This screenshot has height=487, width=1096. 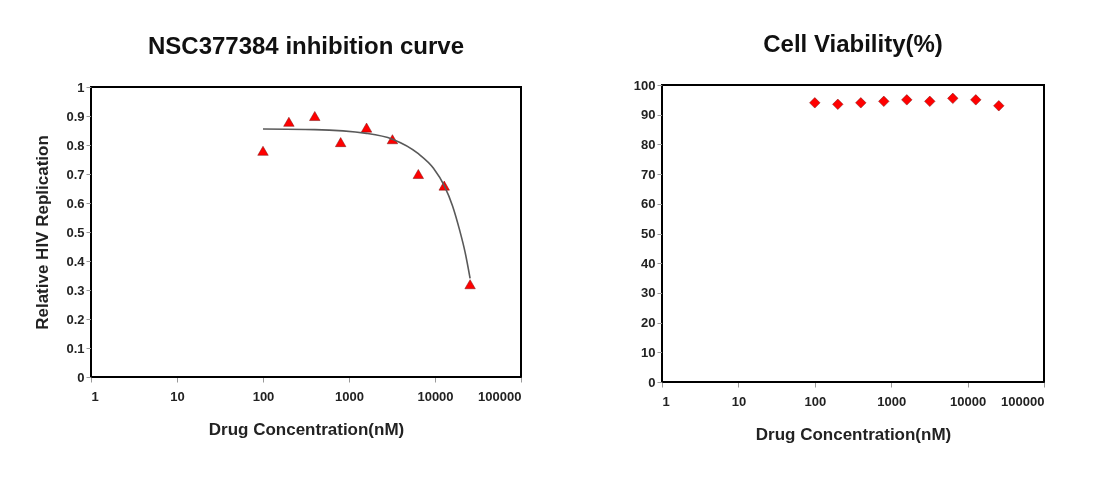 What do you see at coordinates (75, 145) in the screenshot?
I see `y-tick-label: 0.8` at bounding box center [75, 145].